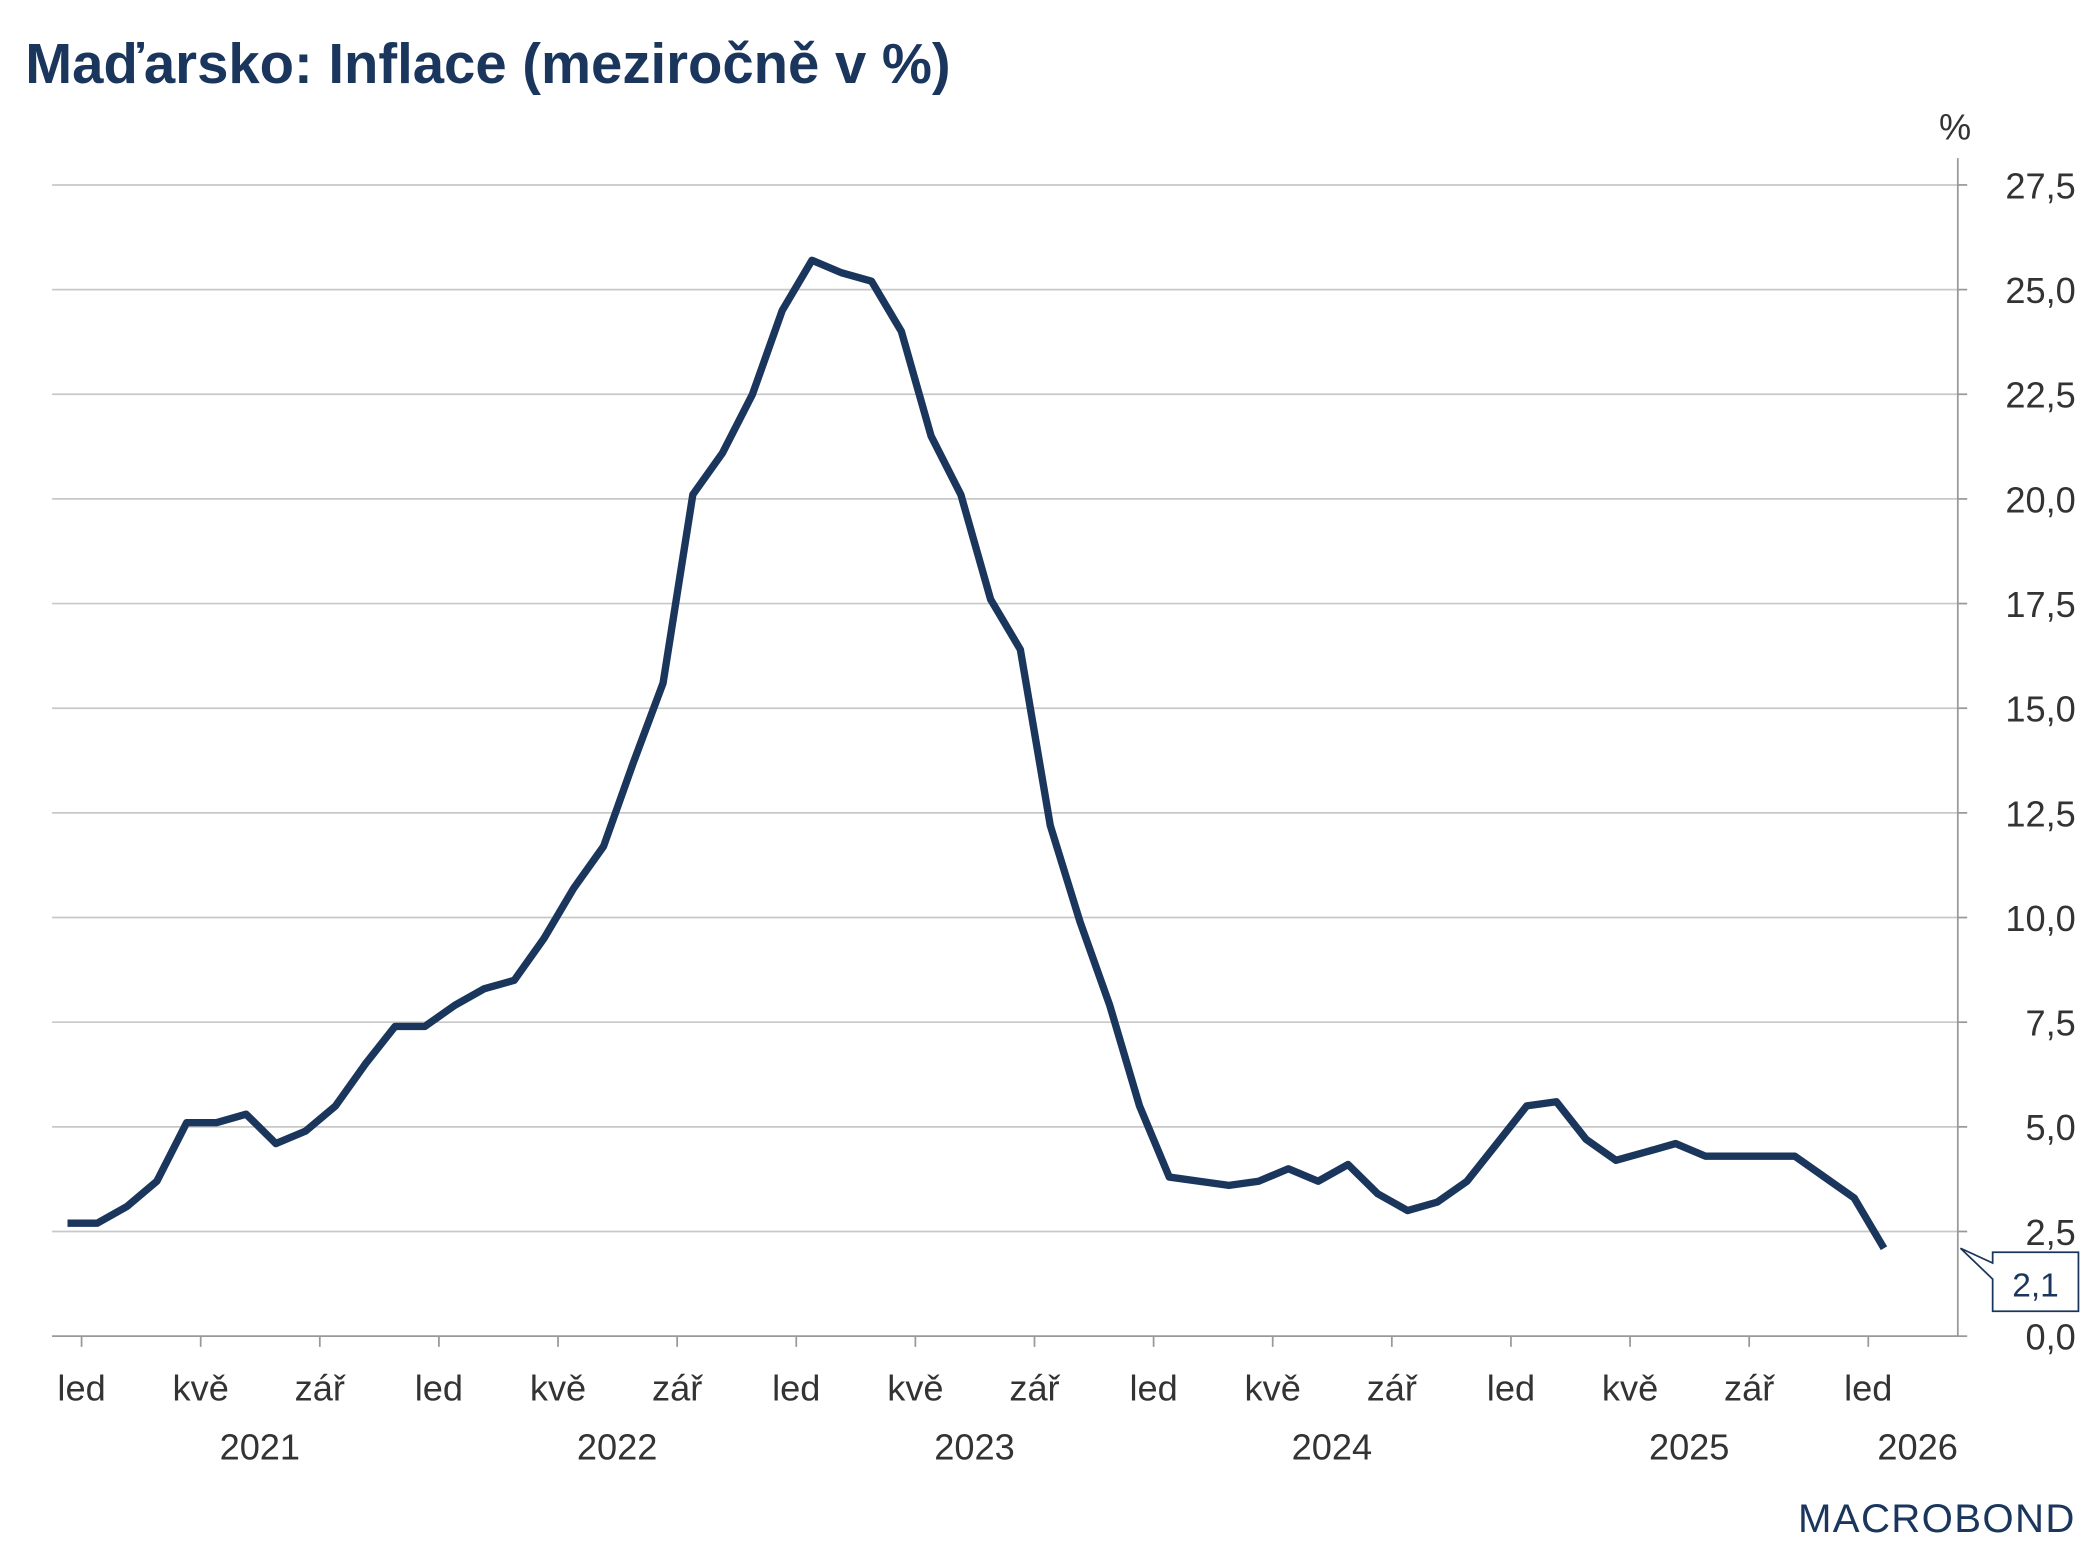 This screenshot has height=1568, width=2093. Describe the element at coordinates (2040, 604) in the screenshot. I see `y-tick-label: 17,5` at that location.